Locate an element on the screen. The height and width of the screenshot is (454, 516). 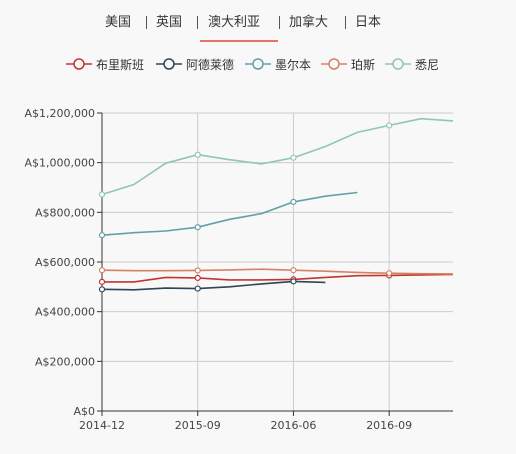
y-tick-label: A$400,000 is located at coordinates (65, 312).